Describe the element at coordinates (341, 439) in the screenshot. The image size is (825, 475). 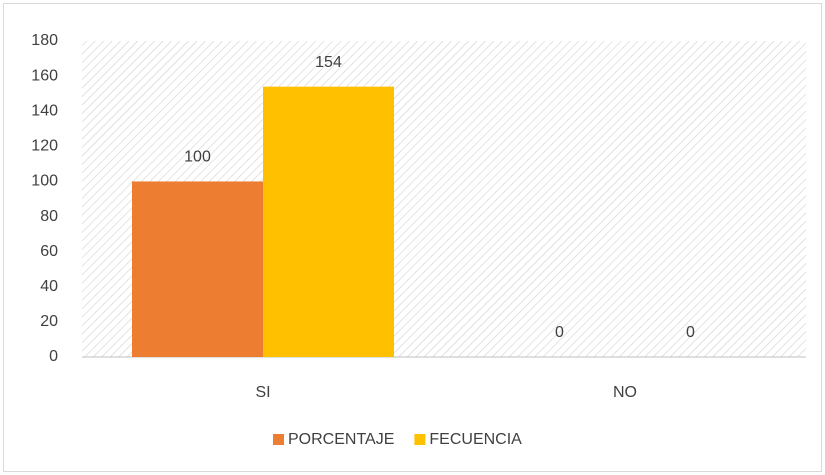
I see `legend-label: PORCENTAJE` at that location.